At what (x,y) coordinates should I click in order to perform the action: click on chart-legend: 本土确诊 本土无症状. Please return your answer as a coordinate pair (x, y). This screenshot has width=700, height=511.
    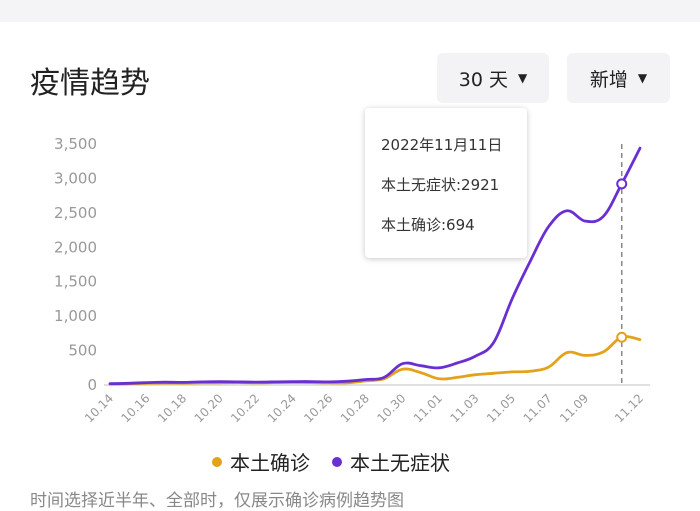
    Looking at the image, I should click on (342, 461).